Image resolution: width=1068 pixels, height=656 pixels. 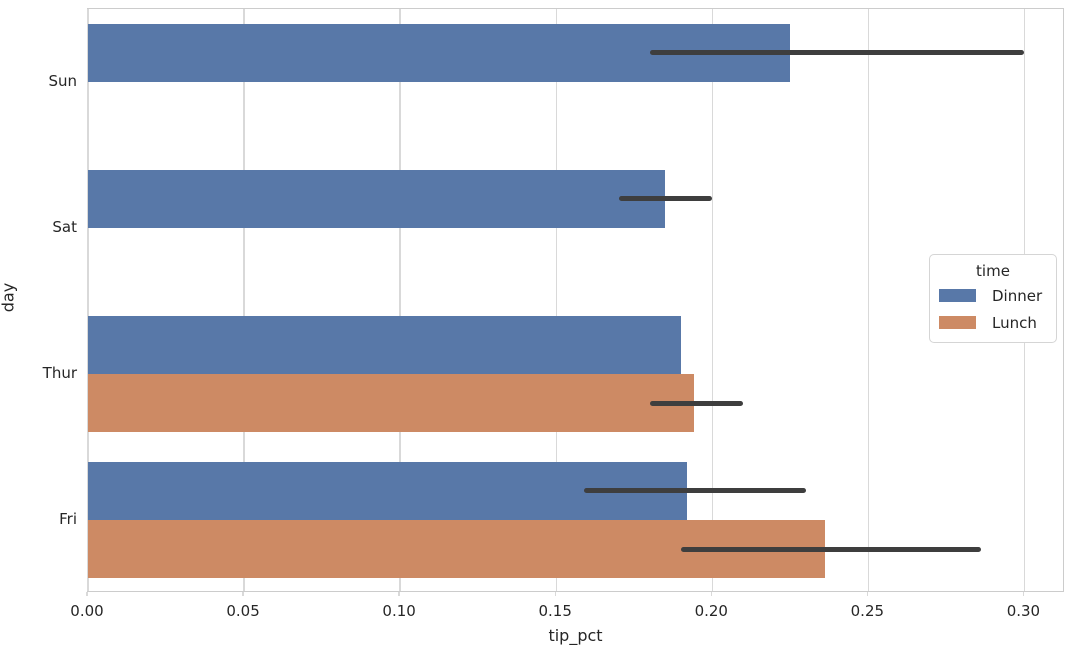 I want to click on error-bar-lunch-thur, so click(x=696, y=403).